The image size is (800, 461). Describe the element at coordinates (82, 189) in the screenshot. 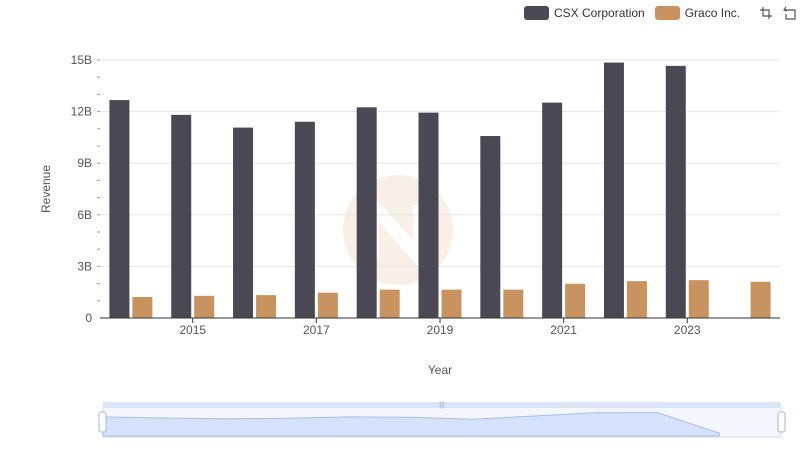

I see `y-tick-labels: 0 3B 6B 9B 12B 15B` at that location.